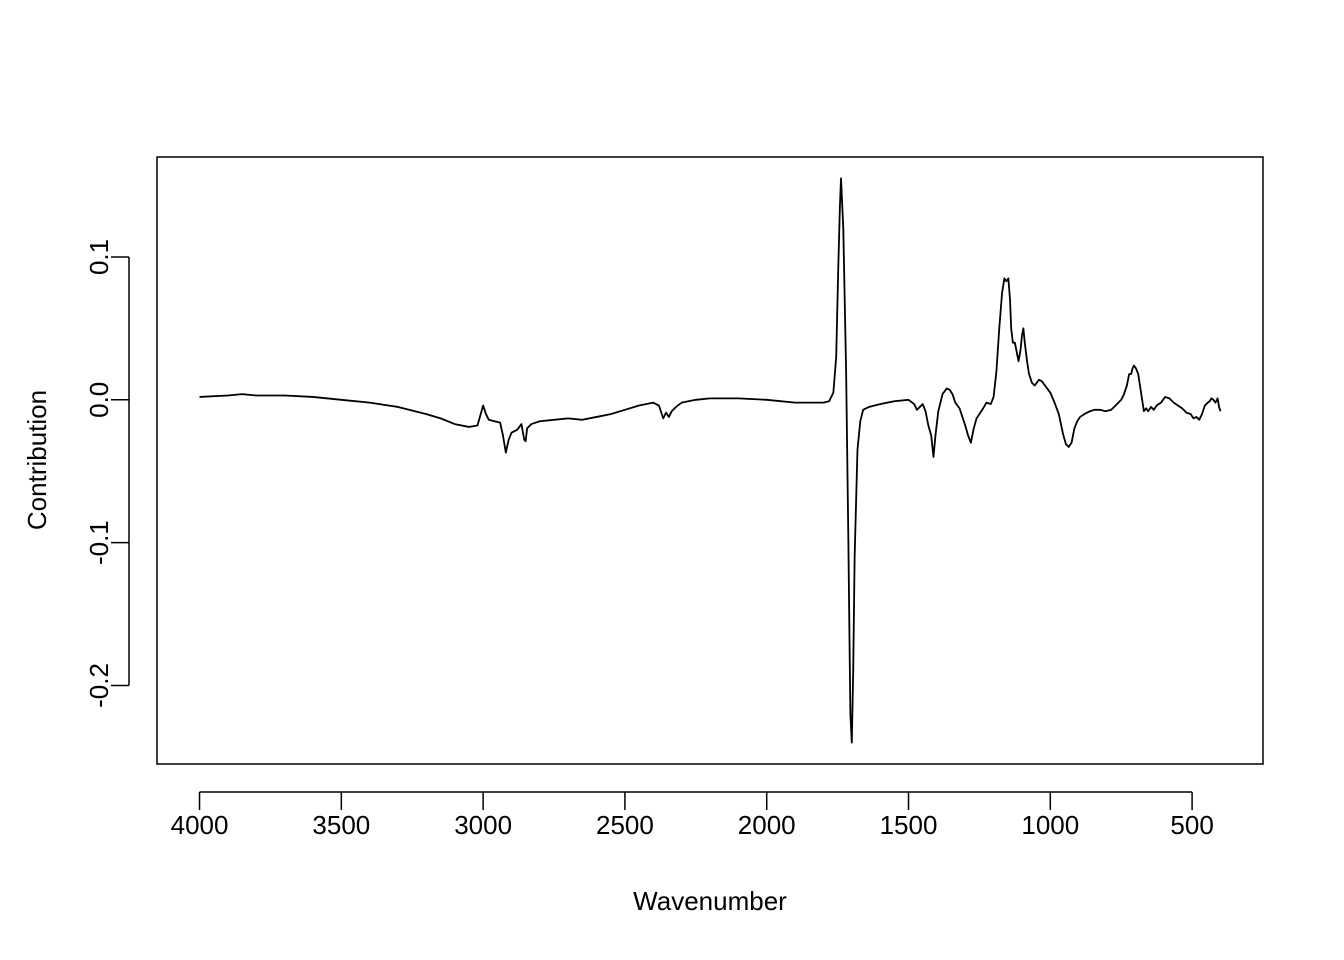 The height and width of the screenshot is (960, 1344). Describe the element at coordinates (692, 815) in the screenshot. I see `x-axis: 4000 3500 3000 2500 2000 1500 1000 500` at that location.